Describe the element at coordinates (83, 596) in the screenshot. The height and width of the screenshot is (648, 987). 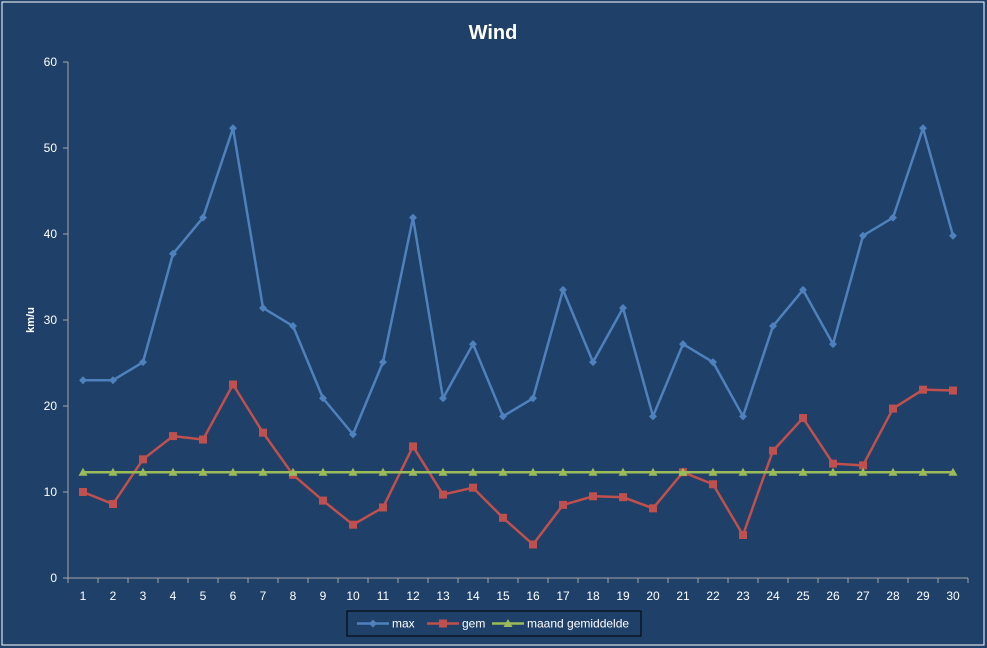
I see `x-tick-label: 1` at that location.